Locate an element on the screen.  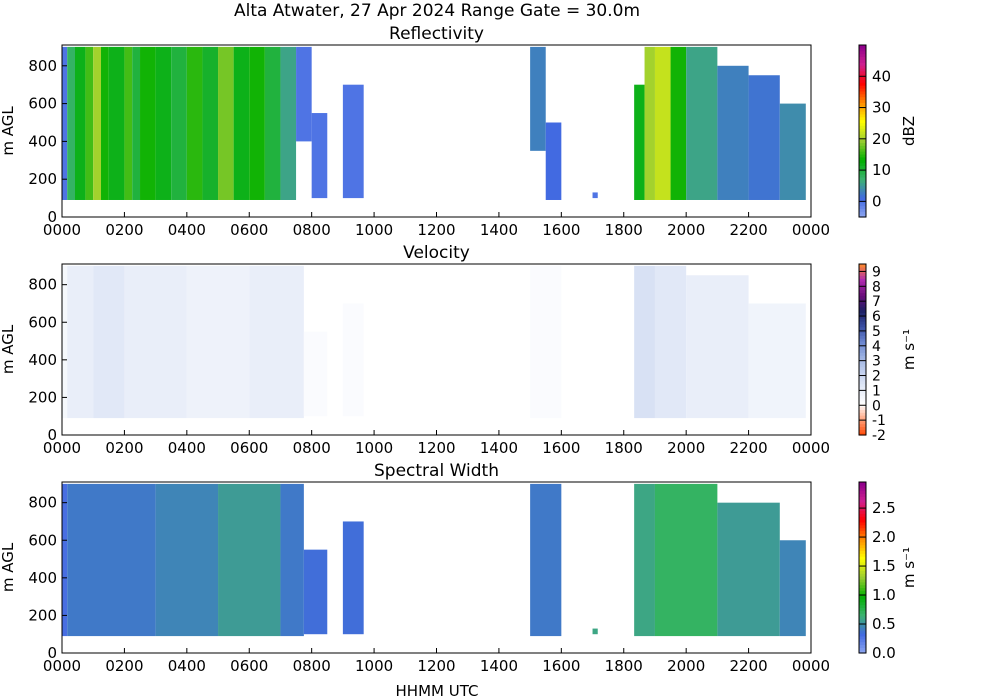
colorbar-tick-label: 1.0 is located at coordinates (884, 595).